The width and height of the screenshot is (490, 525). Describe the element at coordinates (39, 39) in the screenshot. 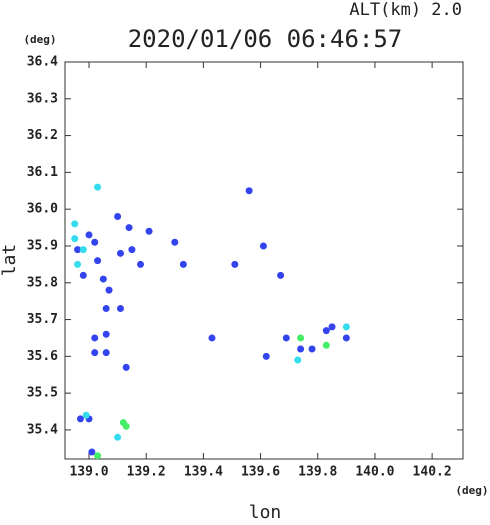

I see `y-unit: (deg)` at that location.